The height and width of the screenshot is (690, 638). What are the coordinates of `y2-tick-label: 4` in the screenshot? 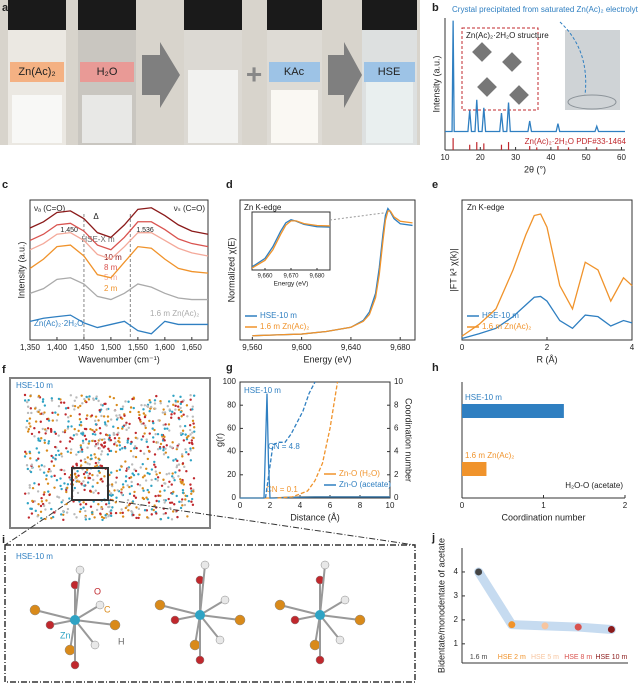 It's located at (396, 451).